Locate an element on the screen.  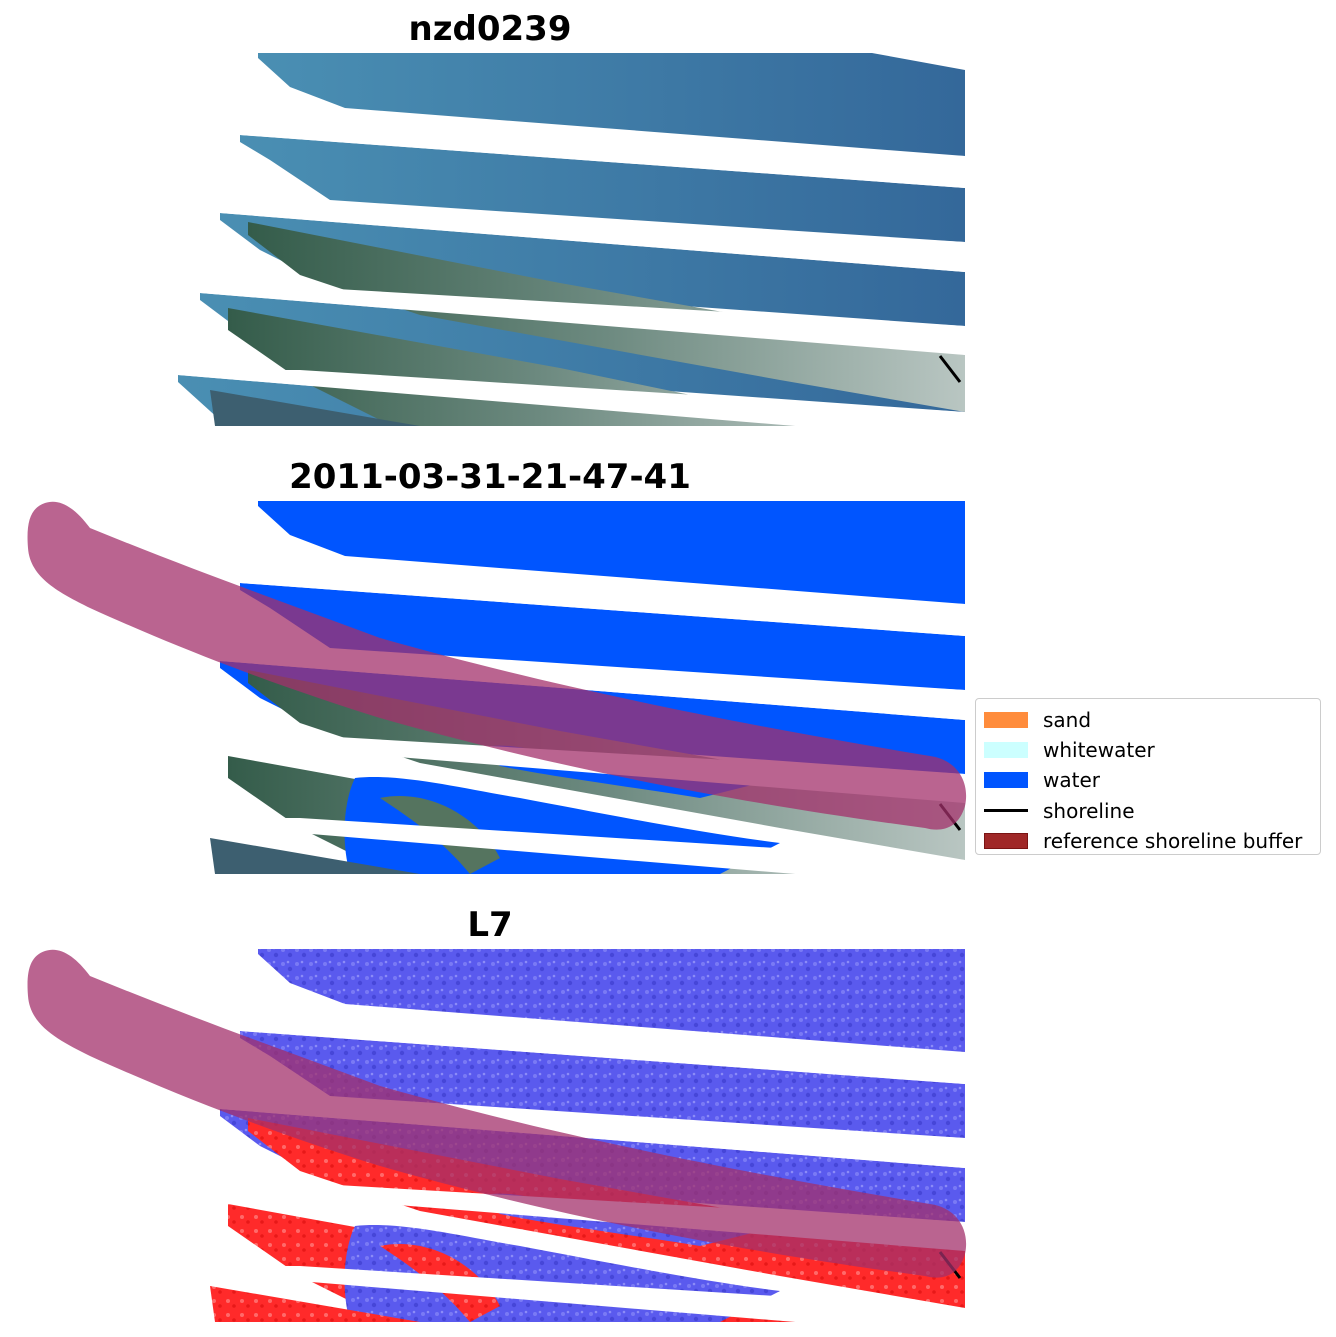
panel-title-date: 2011-03-31-21-47-41 is located at coordinates (490, 477).